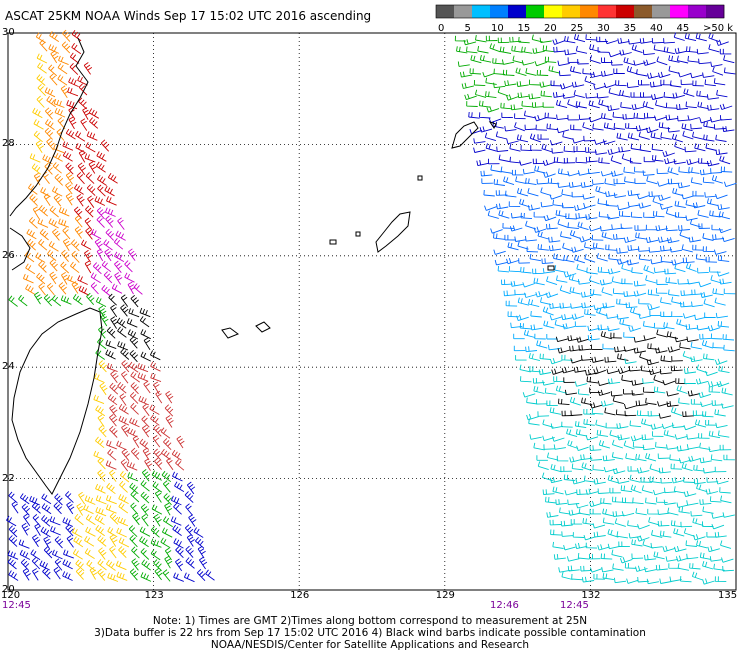  I want to click on legend-label: 20, so click(550, 28).